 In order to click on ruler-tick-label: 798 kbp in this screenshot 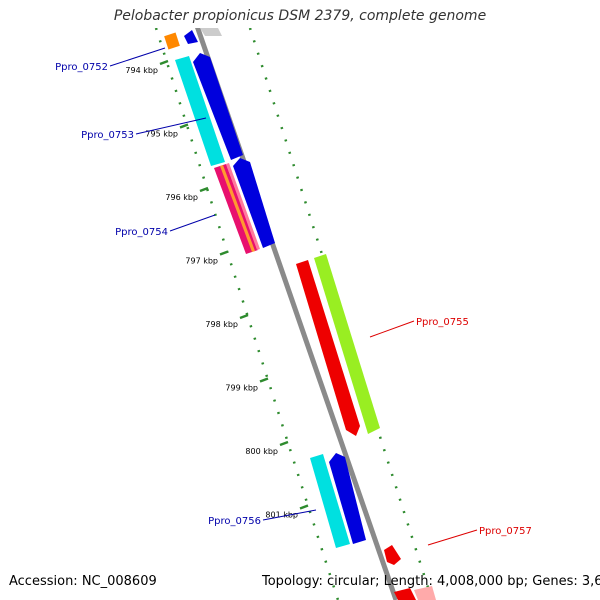, I will do `click(221, 324)`.